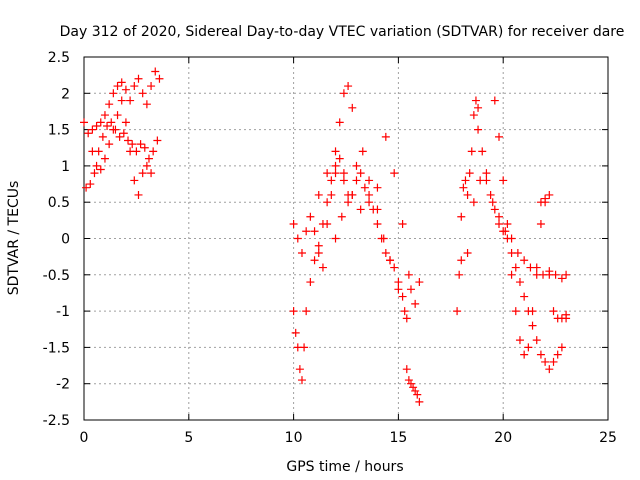 The height and width of the screenshot is (480, 640). Describe the element at coordinates (608, 438) in the screenshot. I see `x-tick-label: 25` at that location.